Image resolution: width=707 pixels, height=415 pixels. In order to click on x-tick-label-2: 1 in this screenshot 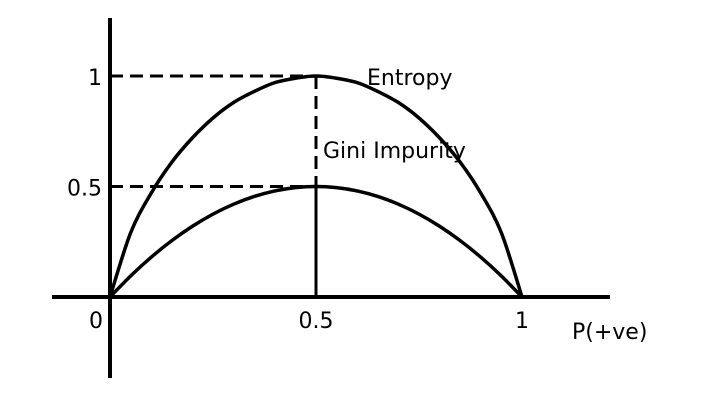, I will do `click(522, 321)`.